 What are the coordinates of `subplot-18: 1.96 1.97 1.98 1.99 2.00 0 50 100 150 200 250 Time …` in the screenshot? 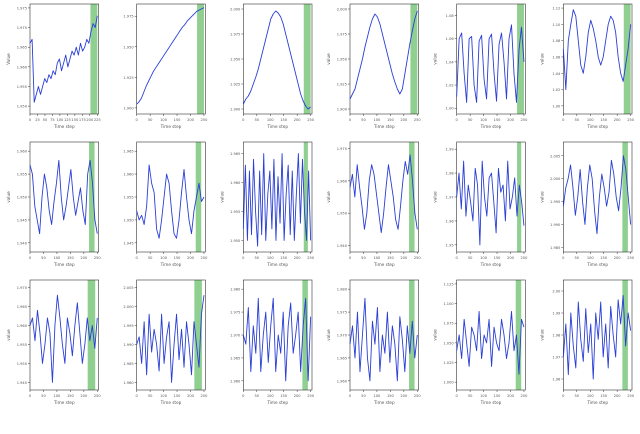 It's located at (587, 342).